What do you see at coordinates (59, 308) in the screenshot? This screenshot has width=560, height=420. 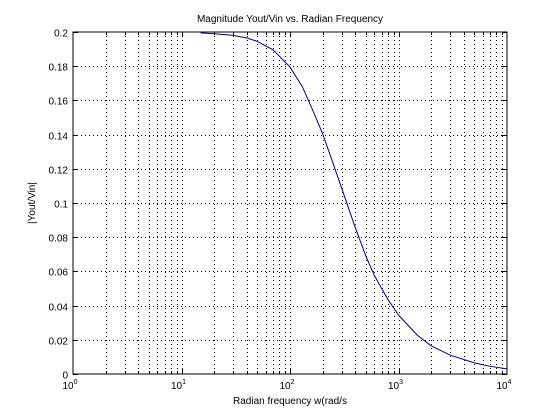 I see `y-tick-label: 0.04` at bounding box center [59, 308].